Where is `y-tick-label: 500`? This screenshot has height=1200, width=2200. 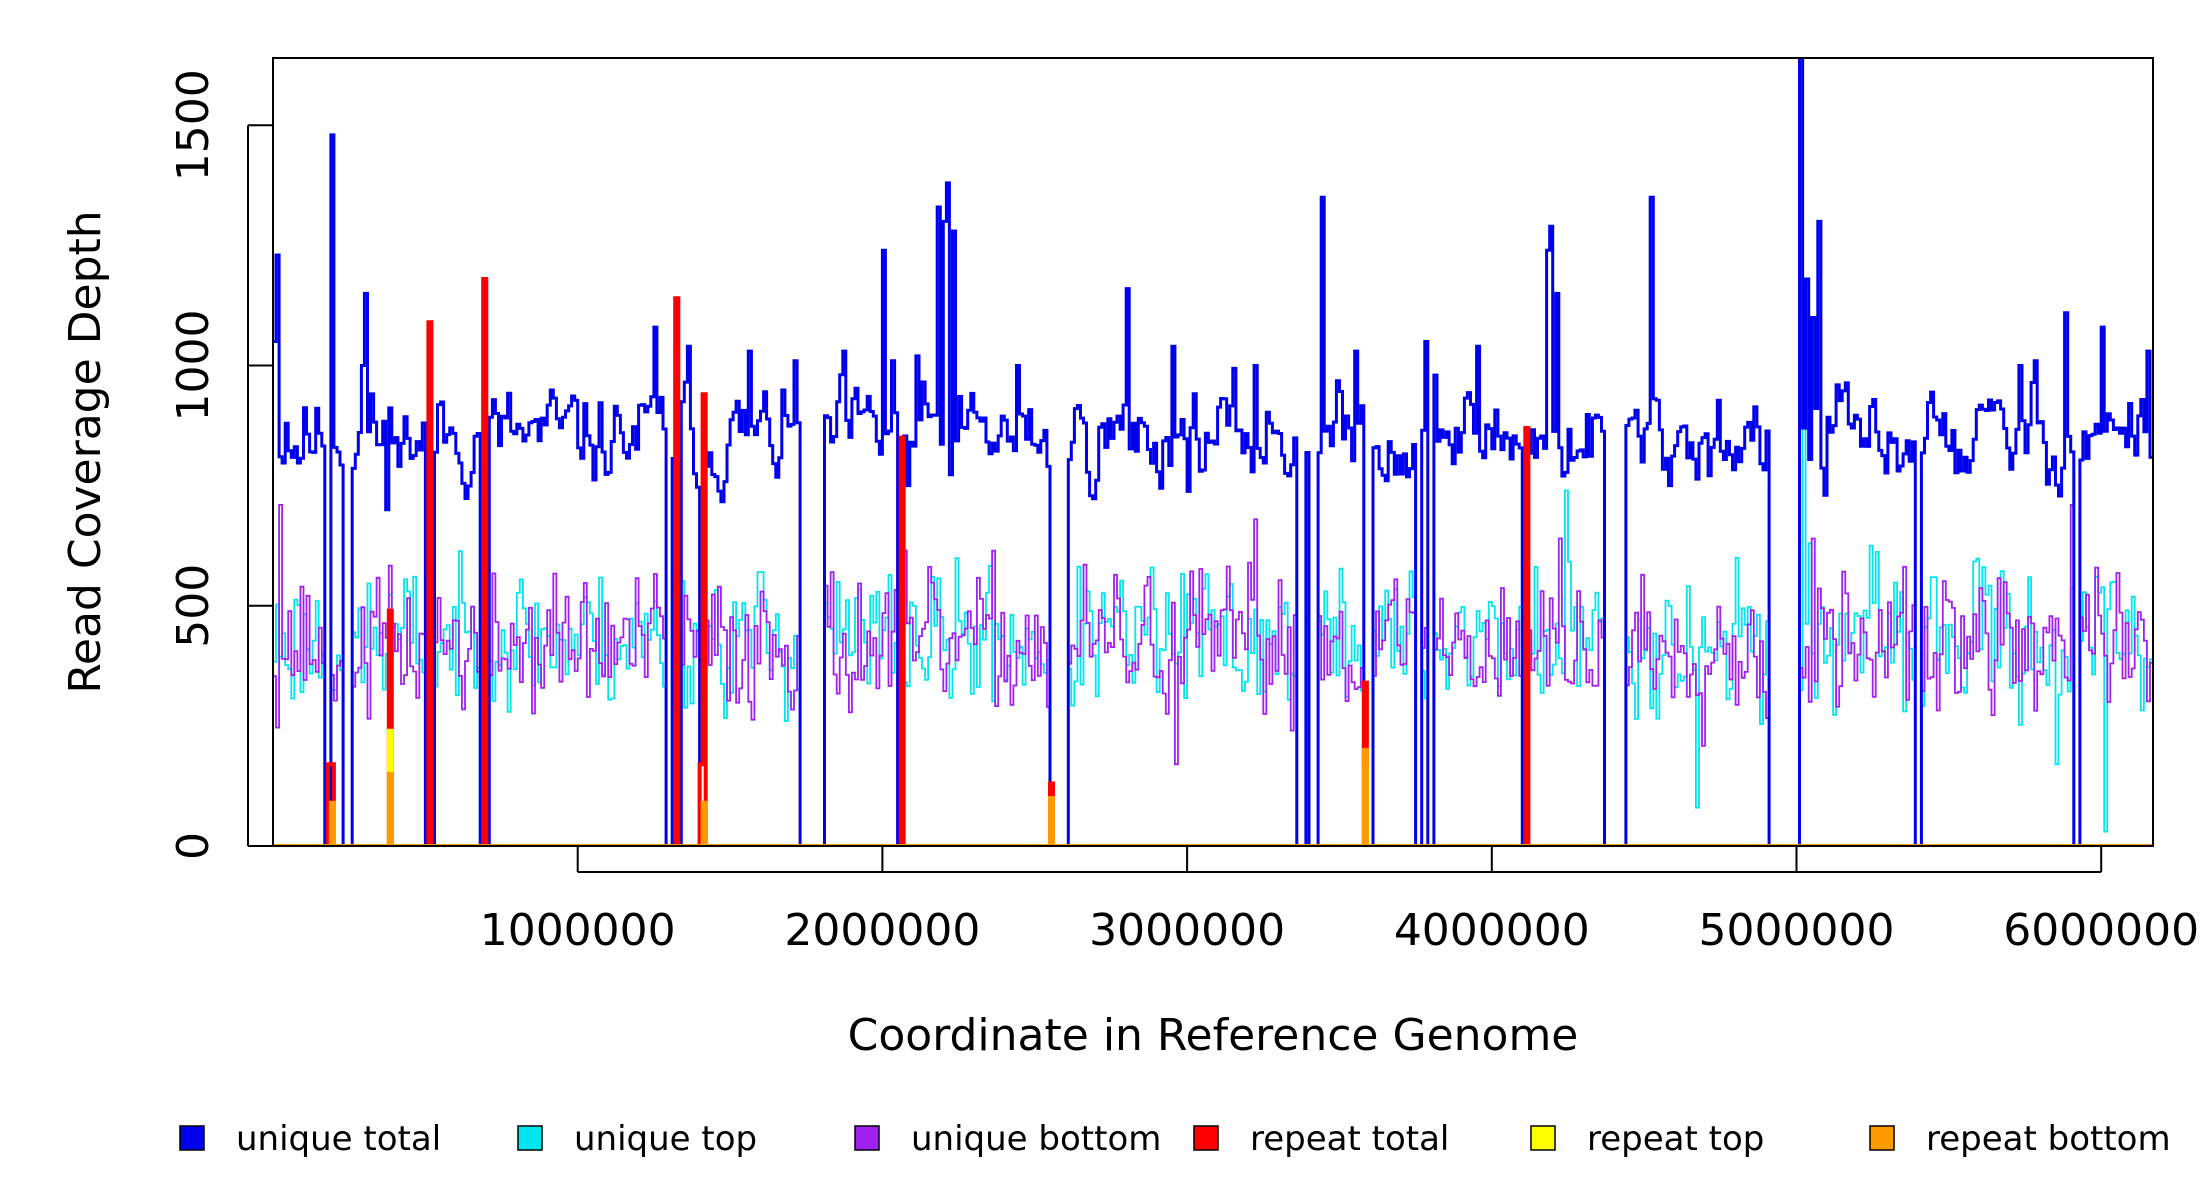 y-tick-label: 500 is located at coordinates (193, 606).